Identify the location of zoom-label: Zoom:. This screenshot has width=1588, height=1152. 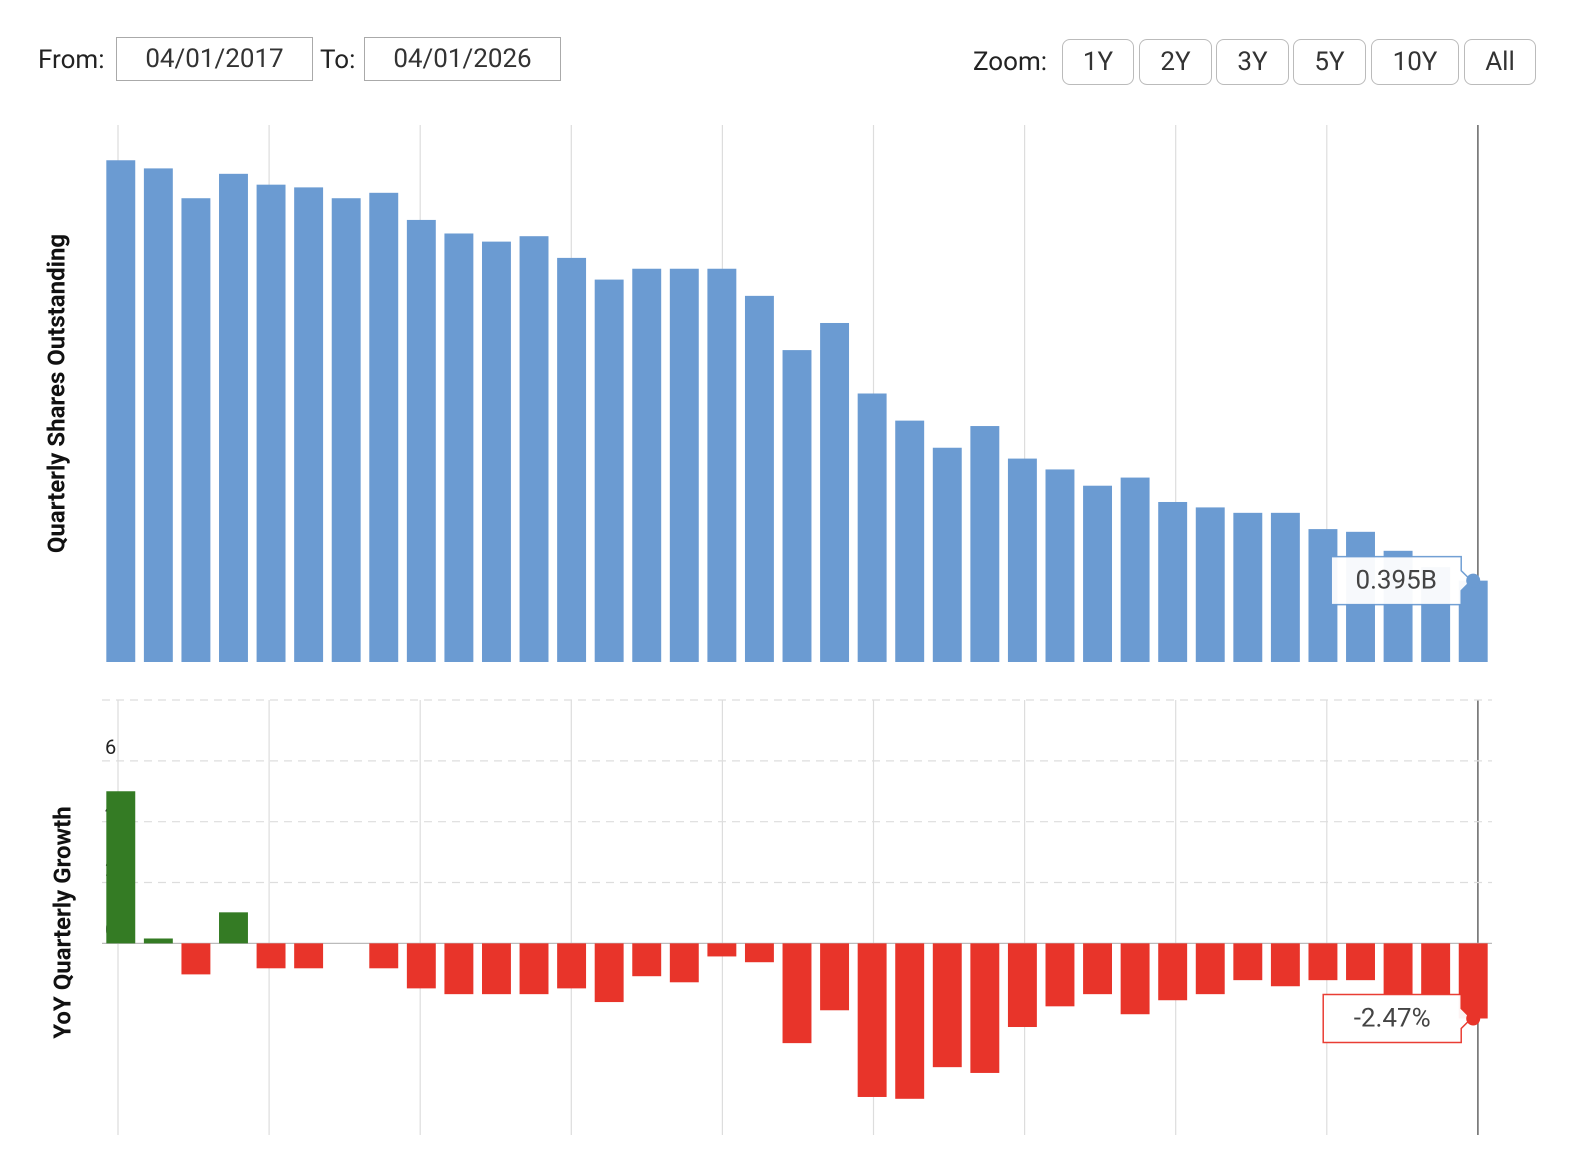
(1010, 62).